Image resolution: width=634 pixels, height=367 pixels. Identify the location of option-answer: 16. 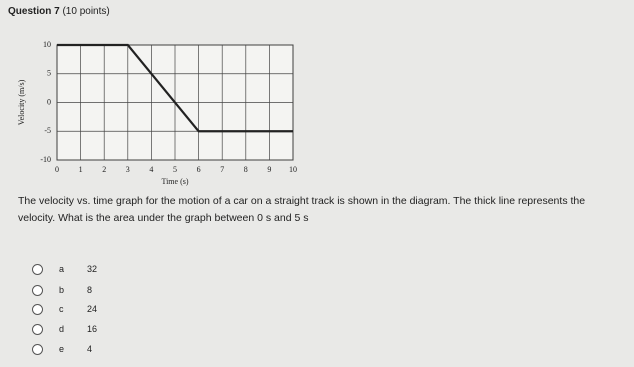
(92, 329).